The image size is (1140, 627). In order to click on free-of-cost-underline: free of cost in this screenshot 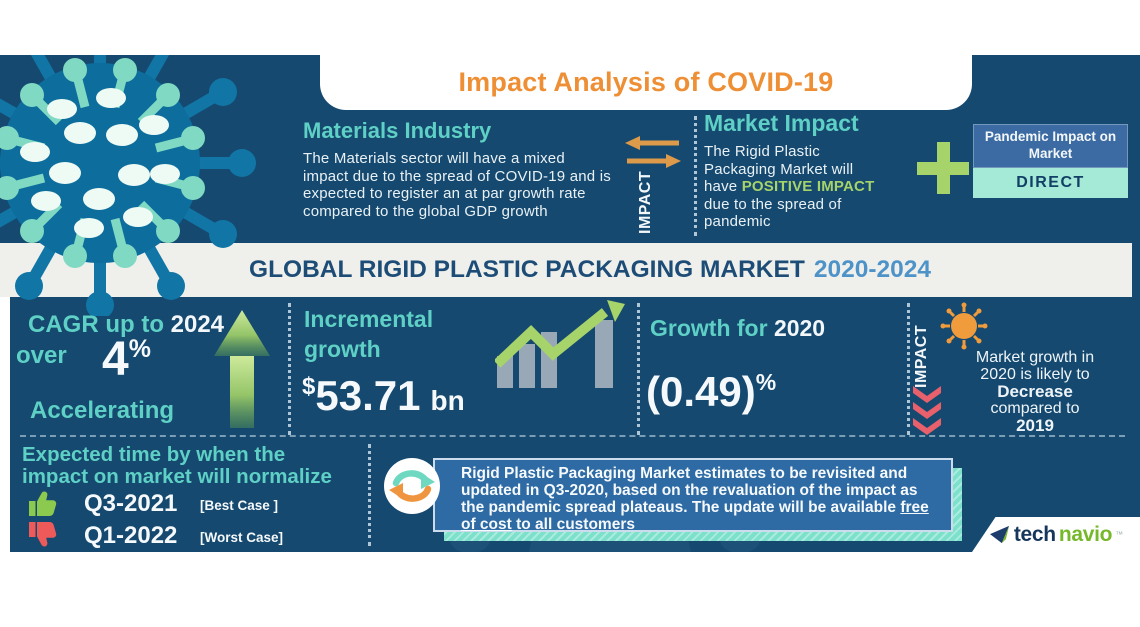, I will do `click(695, 516)`.